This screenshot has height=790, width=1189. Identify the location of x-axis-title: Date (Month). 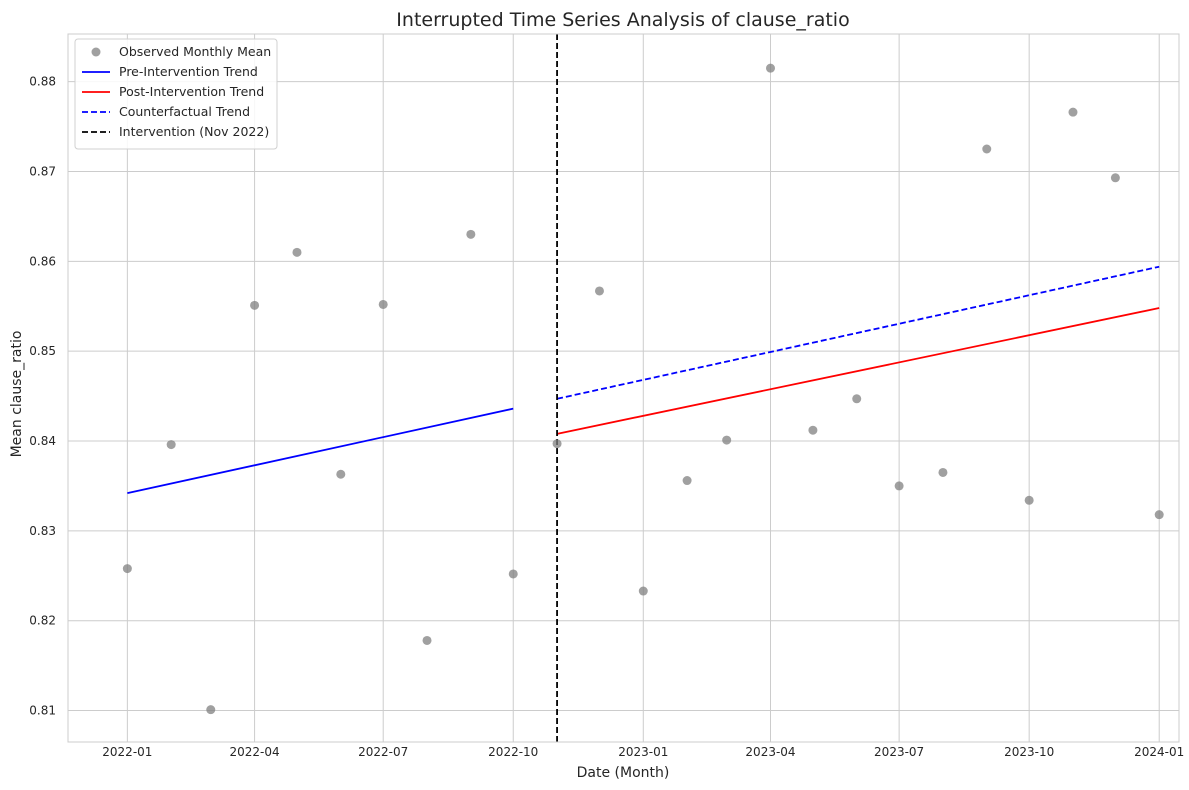
(623, 773).